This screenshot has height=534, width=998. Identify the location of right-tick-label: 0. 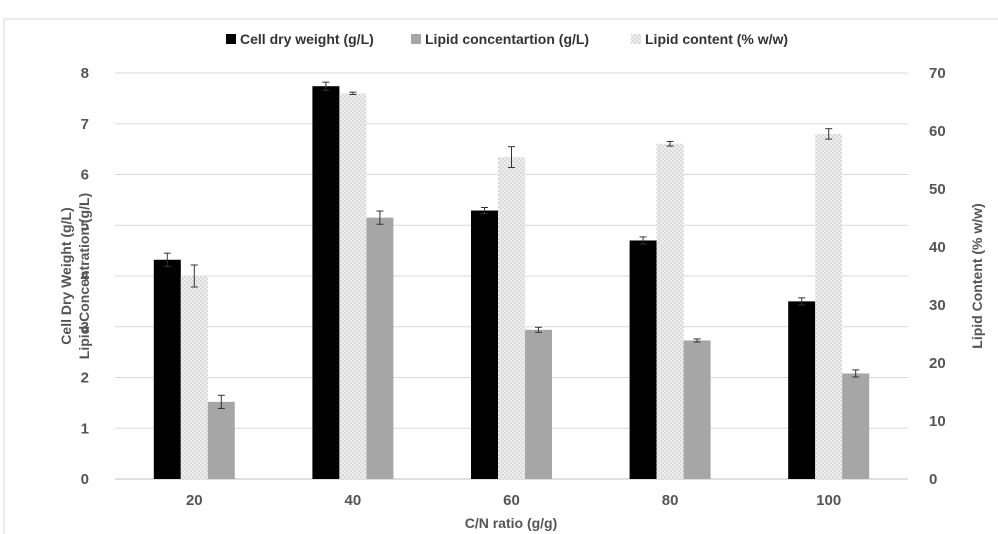
(933, 479).